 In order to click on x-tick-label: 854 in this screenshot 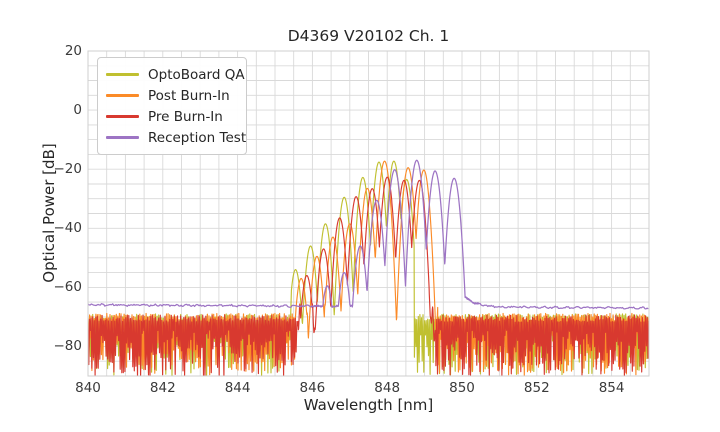, I will do `click(611, 388)`.